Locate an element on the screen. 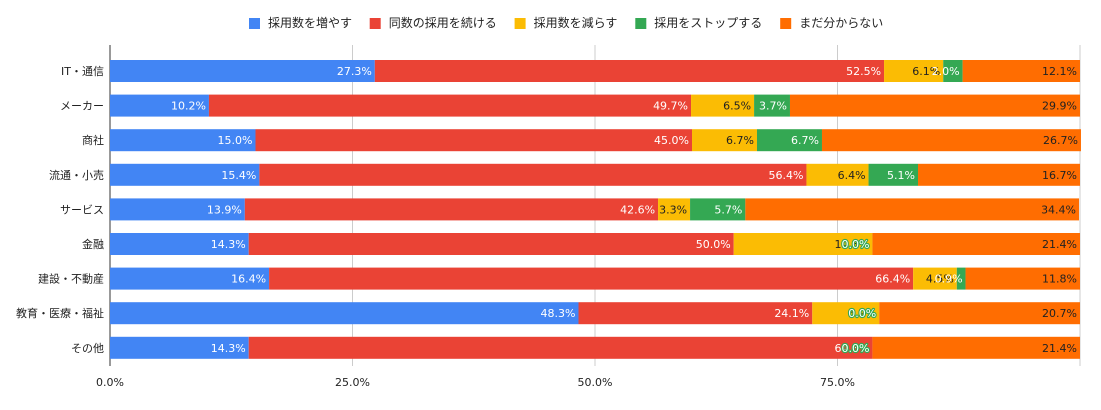 The image size is (1101, 410). data-label: 15.0% is located at coordinates (235, 140).